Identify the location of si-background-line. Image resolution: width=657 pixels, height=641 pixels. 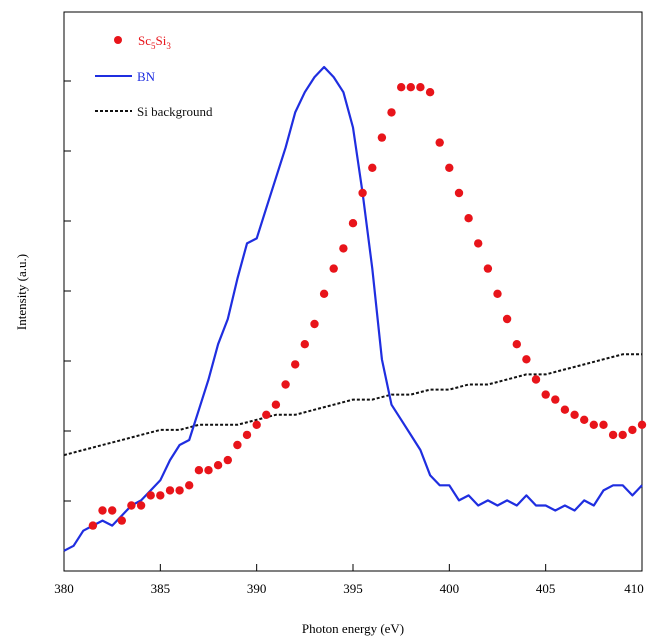
(352, 405).